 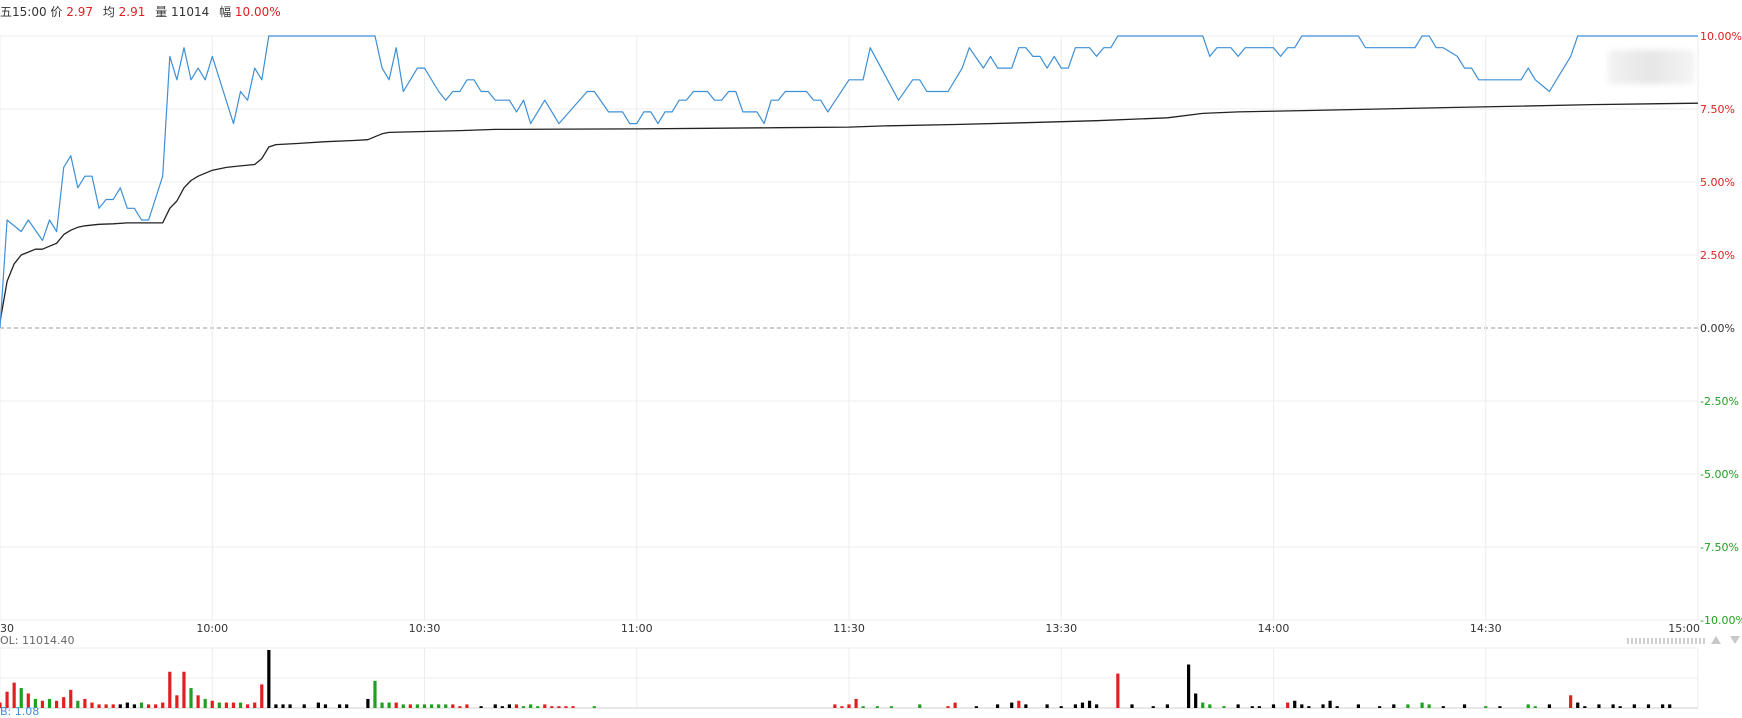 I want to click on volume-label: 量, so click(x=161, y=12).